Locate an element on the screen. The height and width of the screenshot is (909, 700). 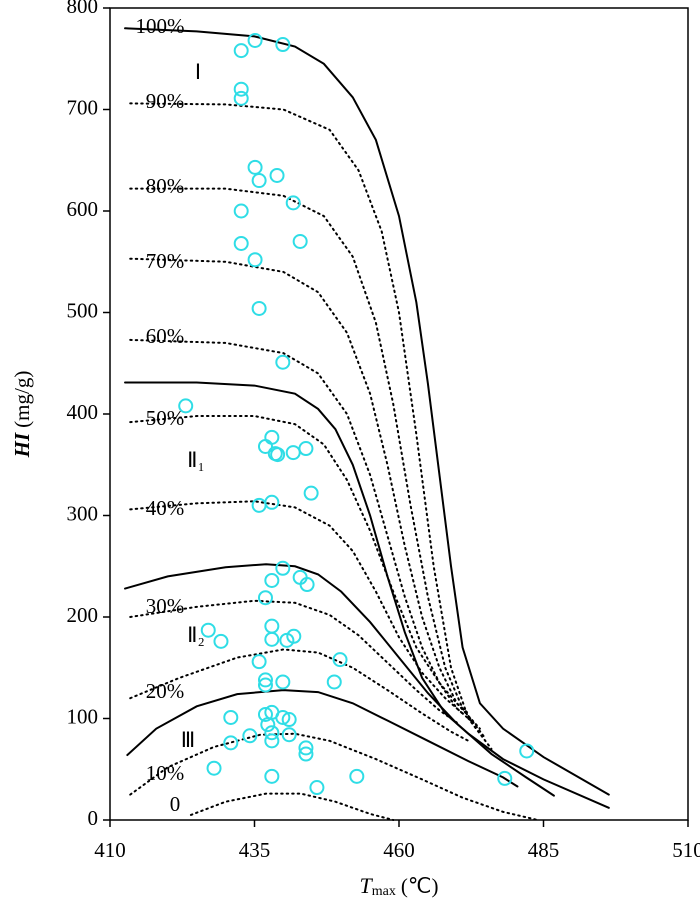
x-tick-label: 510 is located at coordinates (686, 850).